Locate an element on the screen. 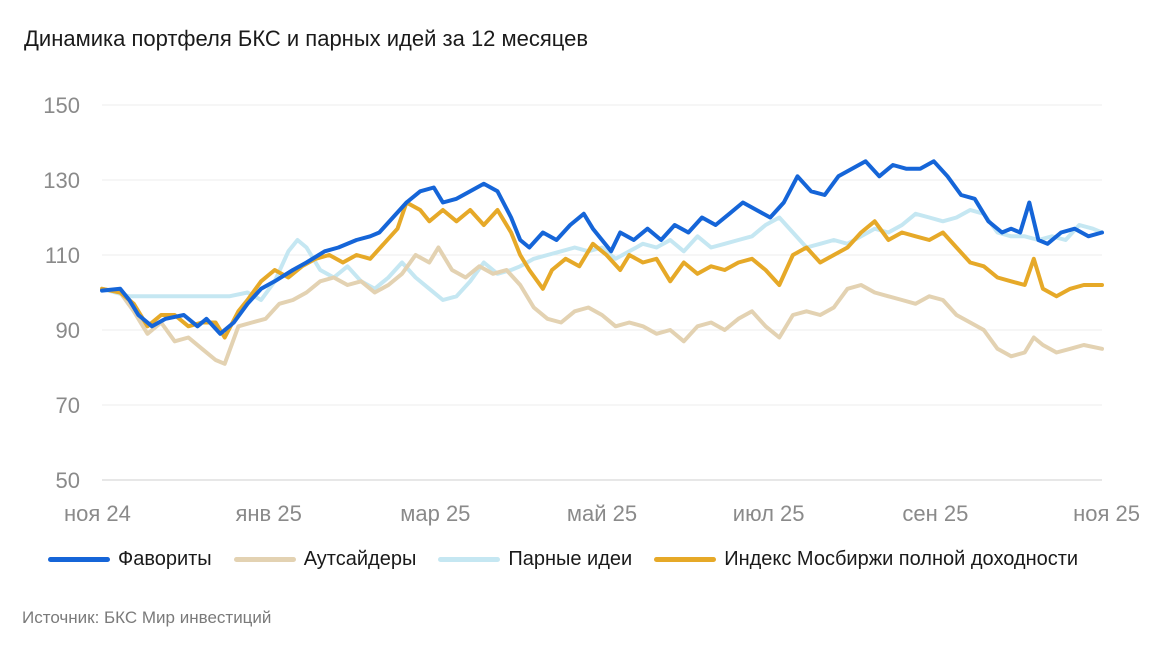  legend-item: Фавориты is located at coordinates (130, 559).